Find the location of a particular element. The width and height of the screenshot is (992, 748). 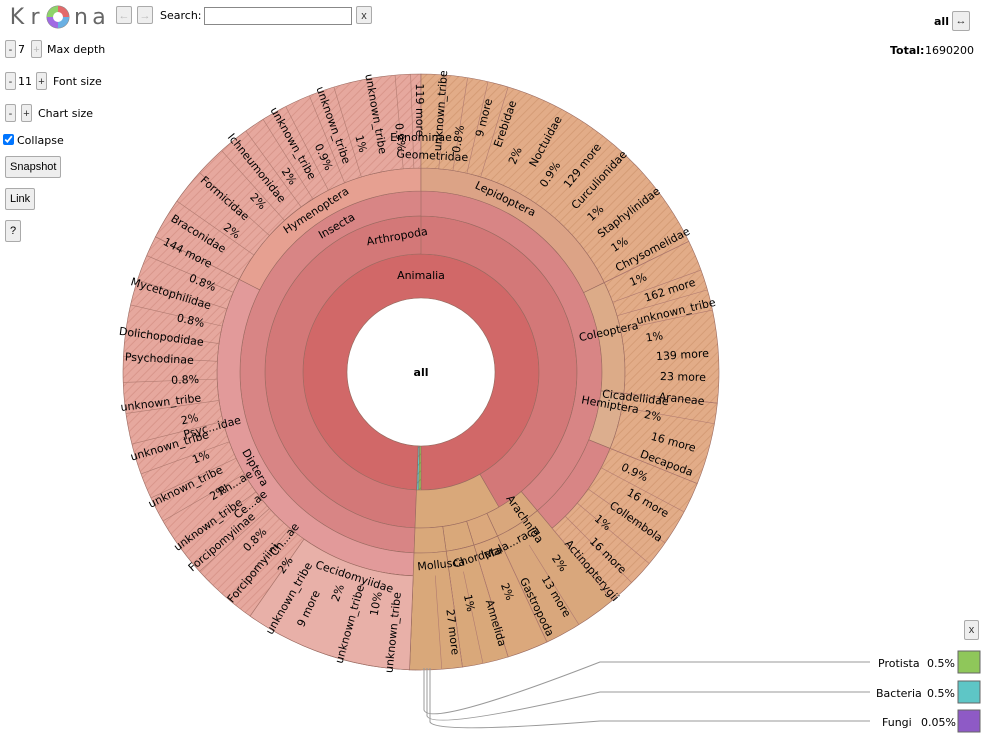

search-label: Search: is located at coordinates (181, 15).